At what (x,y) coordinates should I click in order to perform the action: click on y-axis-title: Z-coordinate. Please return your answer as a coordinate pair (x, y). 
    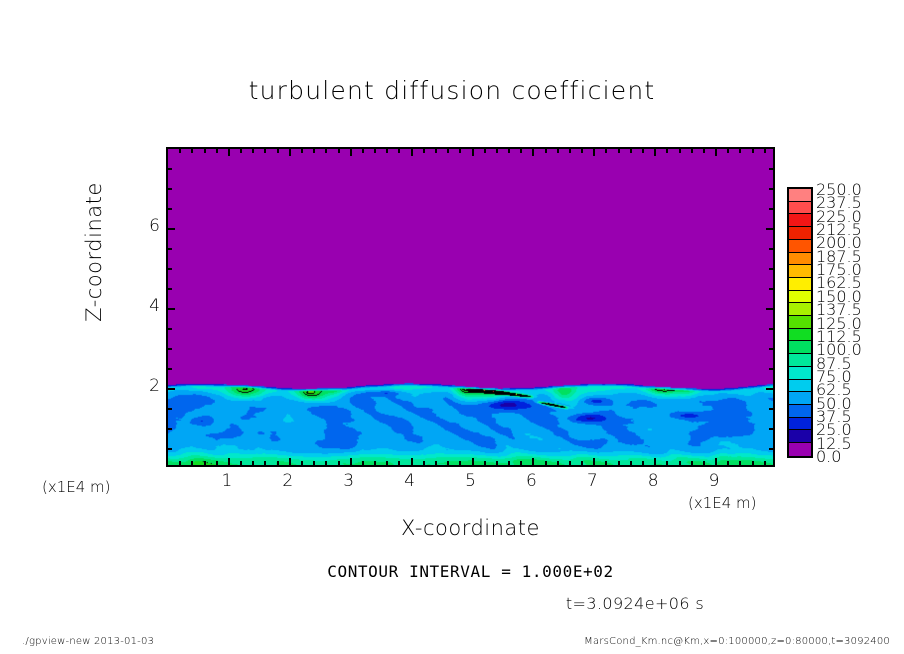
    Looking at the image, I should click on (94, 252).